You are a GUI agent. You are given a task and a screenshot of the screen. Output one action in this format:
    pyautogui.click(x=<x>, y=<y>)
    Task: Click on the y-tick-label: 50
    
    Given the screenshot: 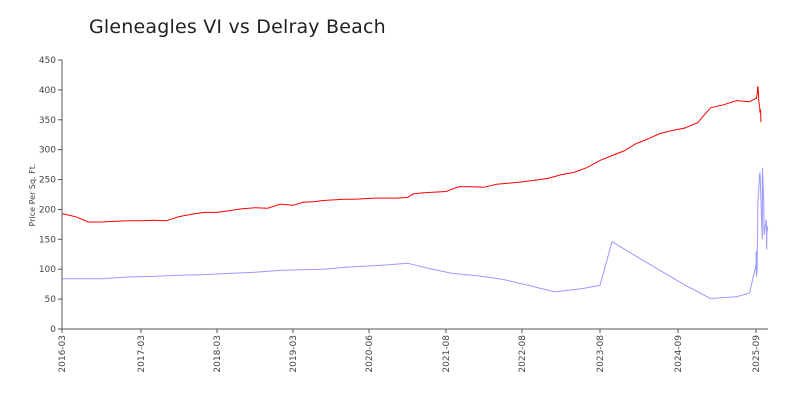 What is the action you would take?
    pyautogui.click(x=51, y=300)
    